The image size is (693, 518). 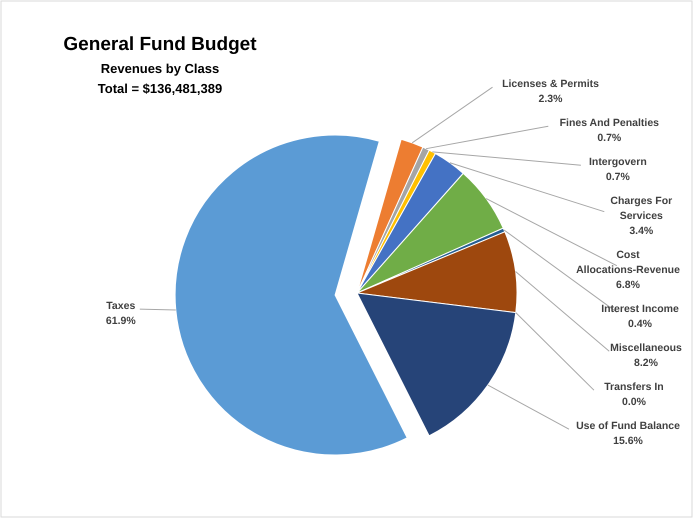 What do you see at coordinates (634, 387) in the screenshot?
I see `category-label: Transfers In` at bounding box center [634, 387].